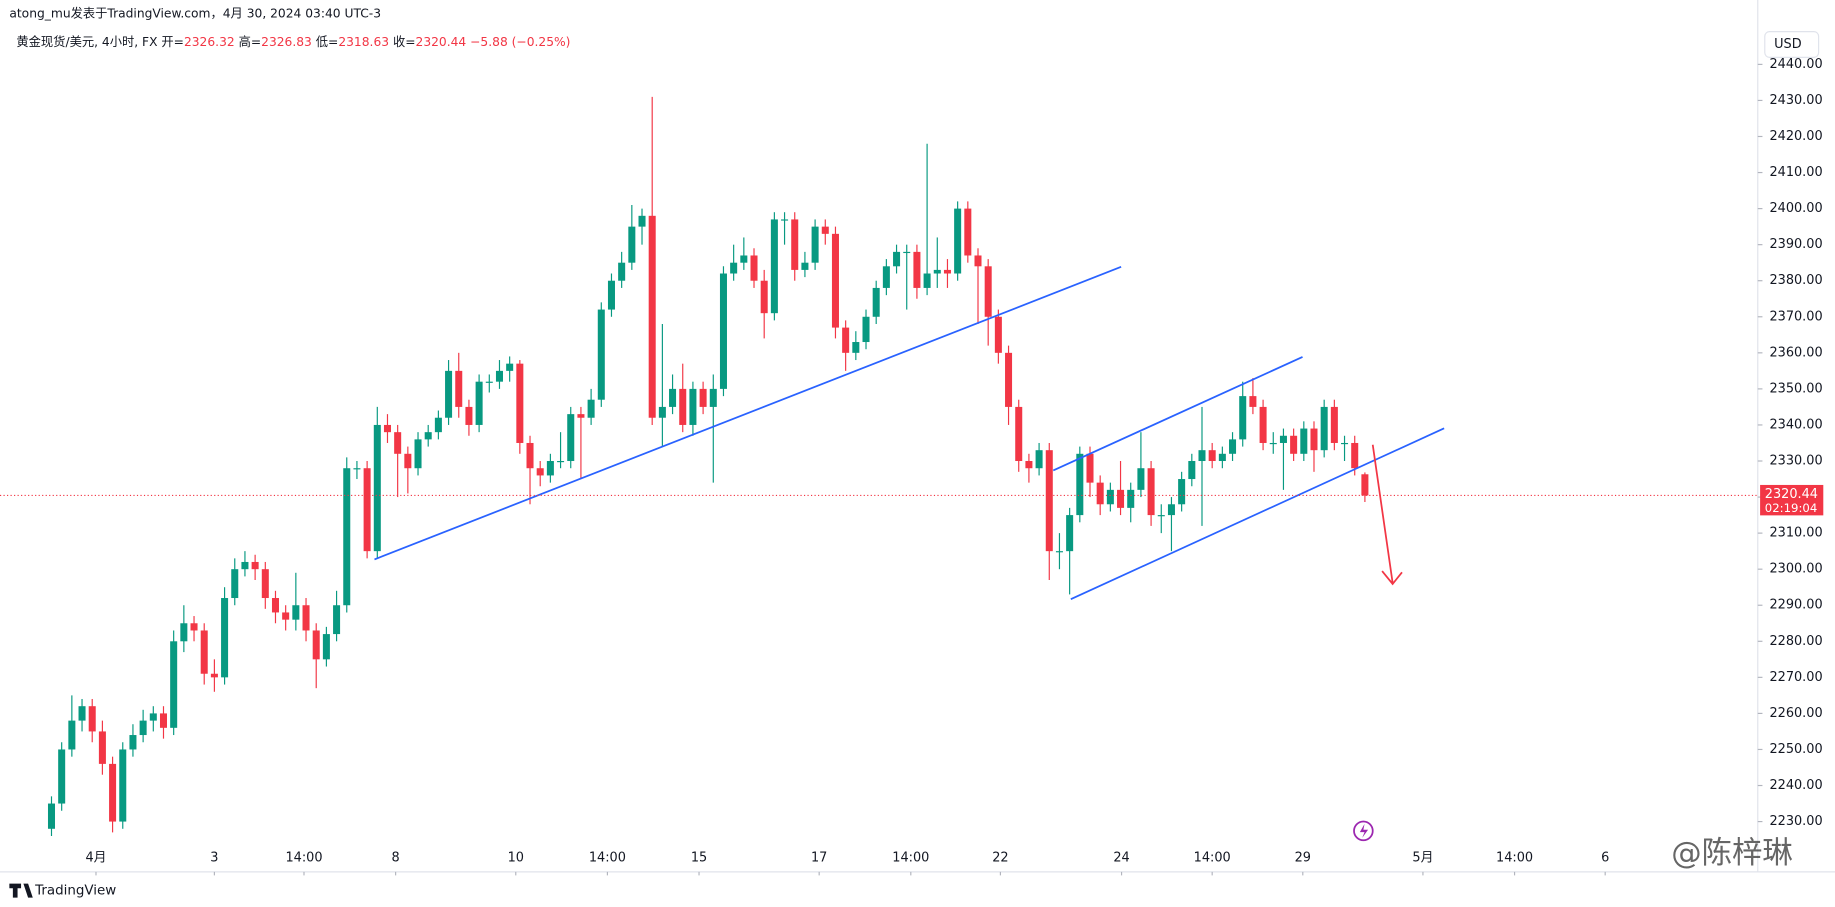 This screenshot has height=907, width=1835. What do you see at coordinates (1795, 605) in the screenshot?
I see `y-tick-label: 2290.00` at bounding box center [1795, 605].